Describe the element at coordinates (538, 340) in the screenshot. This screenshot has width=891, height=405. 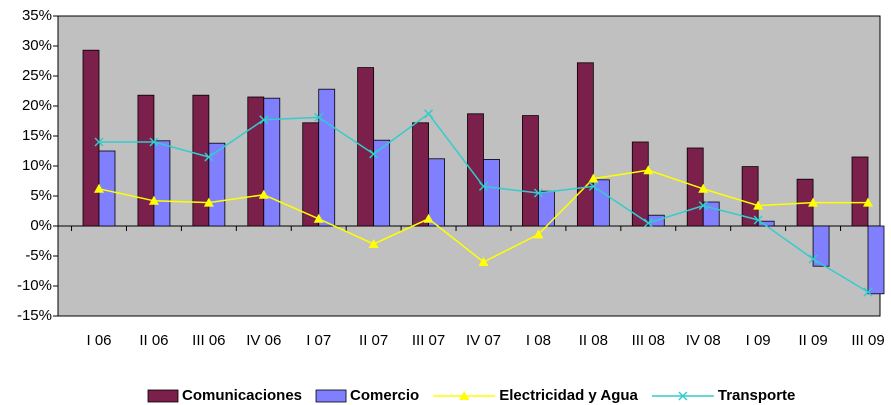
I see `x-tick-label: I 08` at that location.